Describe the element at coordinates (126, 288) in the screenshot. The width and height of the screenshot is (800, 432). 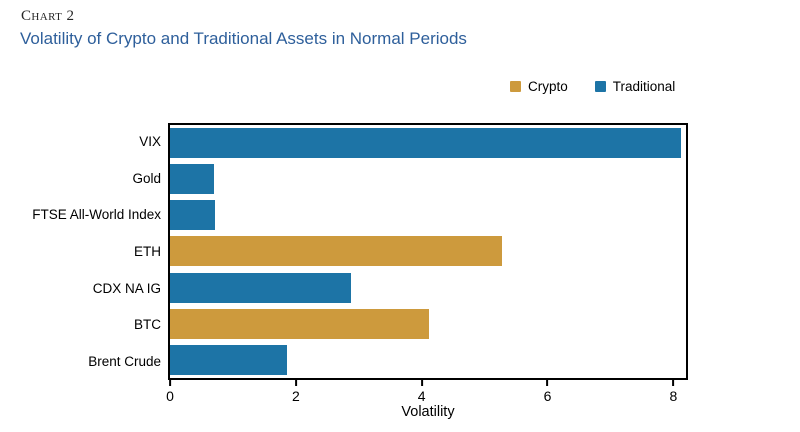
I see `category-label: CDX NA IG` at that location.